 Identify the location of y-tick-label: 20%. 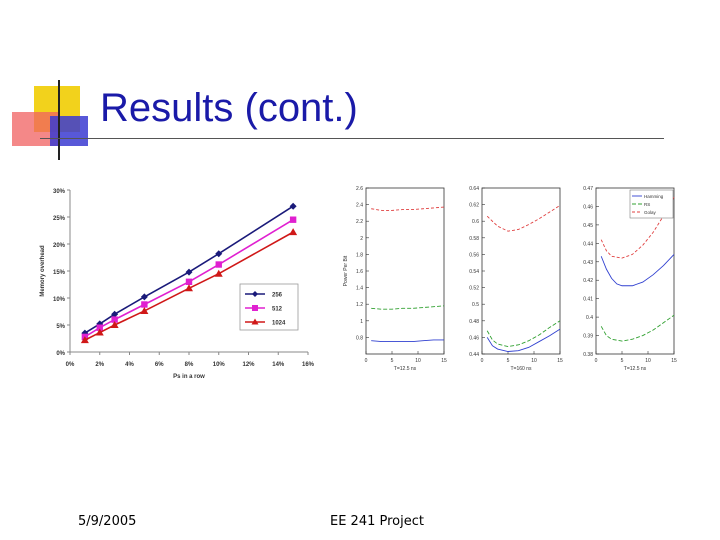
(59, 246).